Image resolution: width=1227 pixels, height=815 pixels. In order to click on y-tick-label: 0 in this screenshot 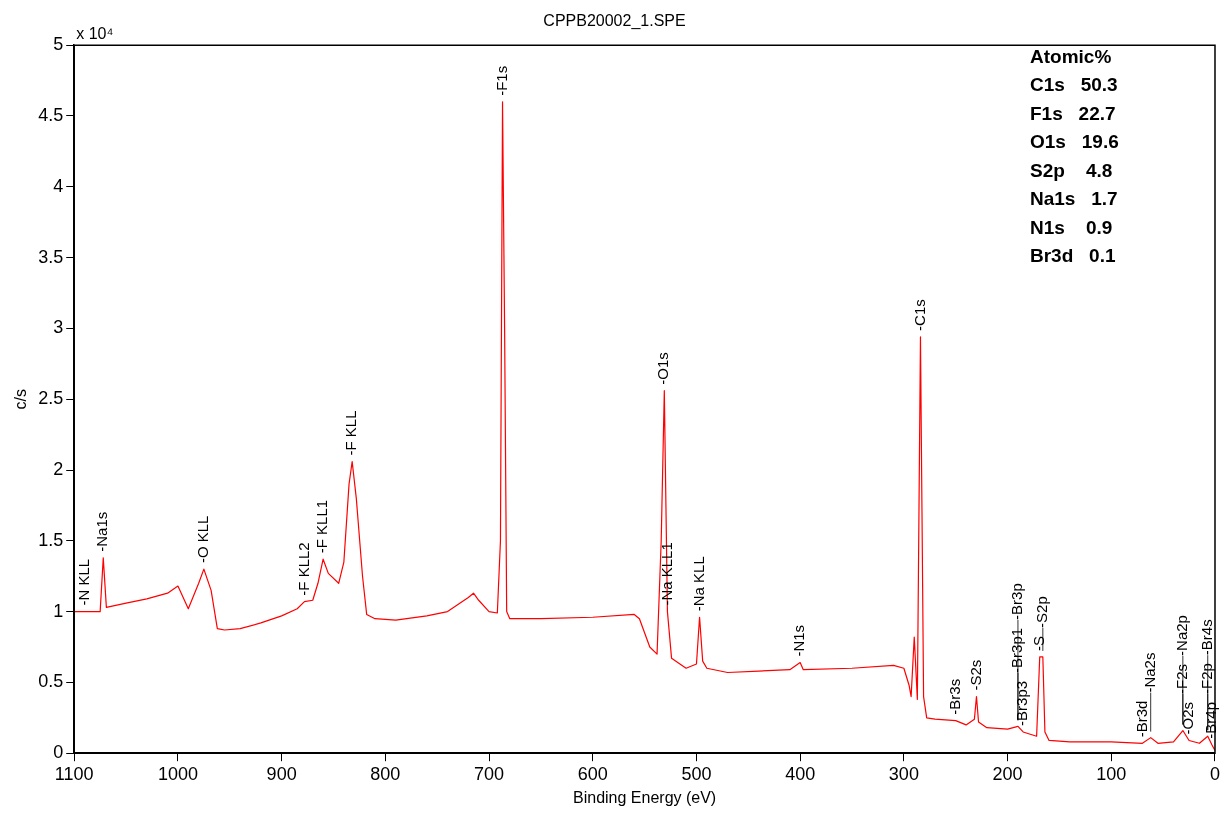, I will do `click(58, 752)`.